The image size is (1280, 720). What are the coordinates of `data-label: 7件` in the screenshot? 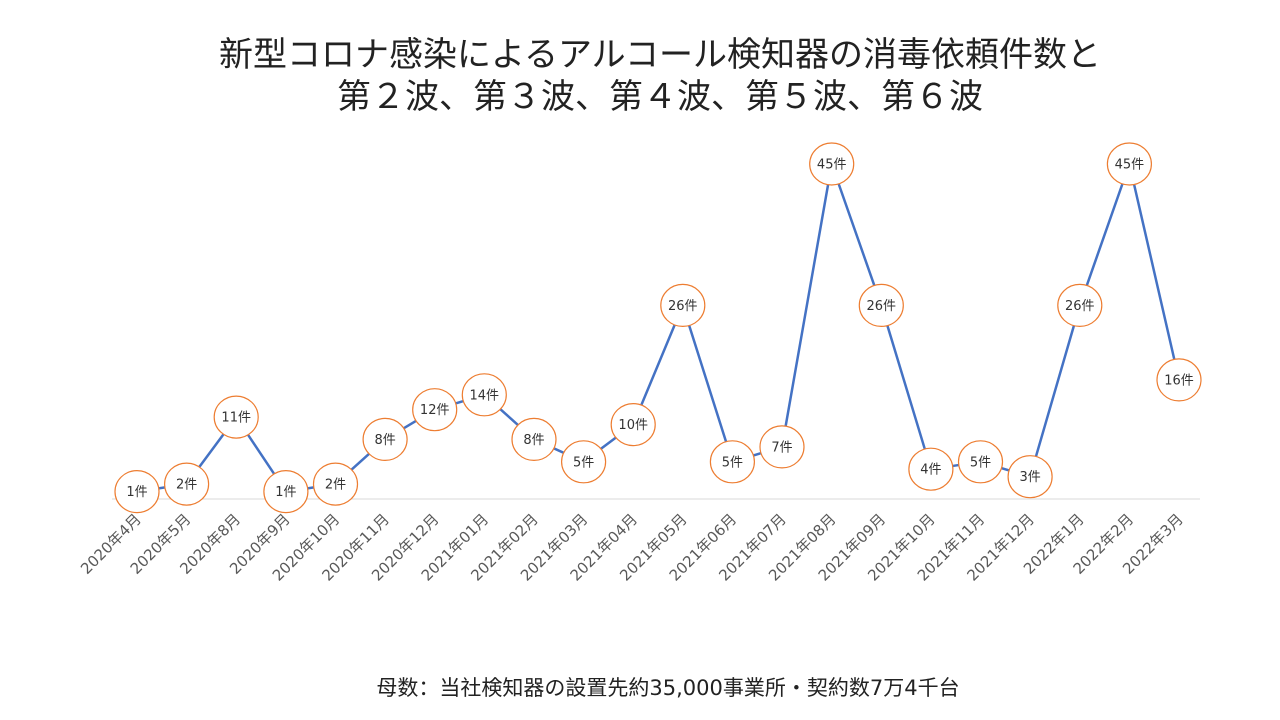 It's located at (782, 447).